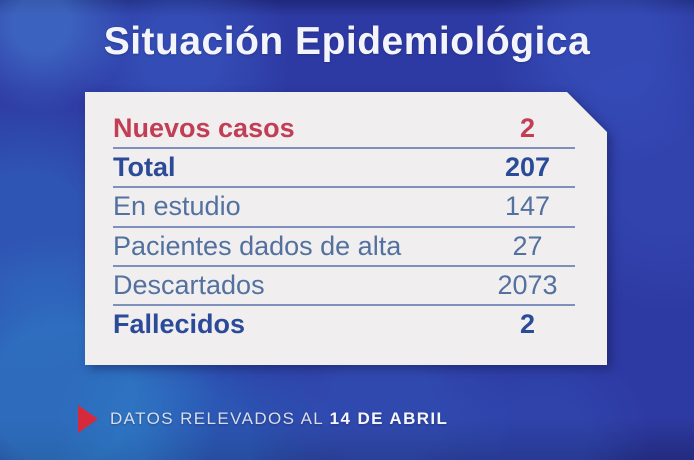  I want to click on row-label: En estudio, so click(177, 206).